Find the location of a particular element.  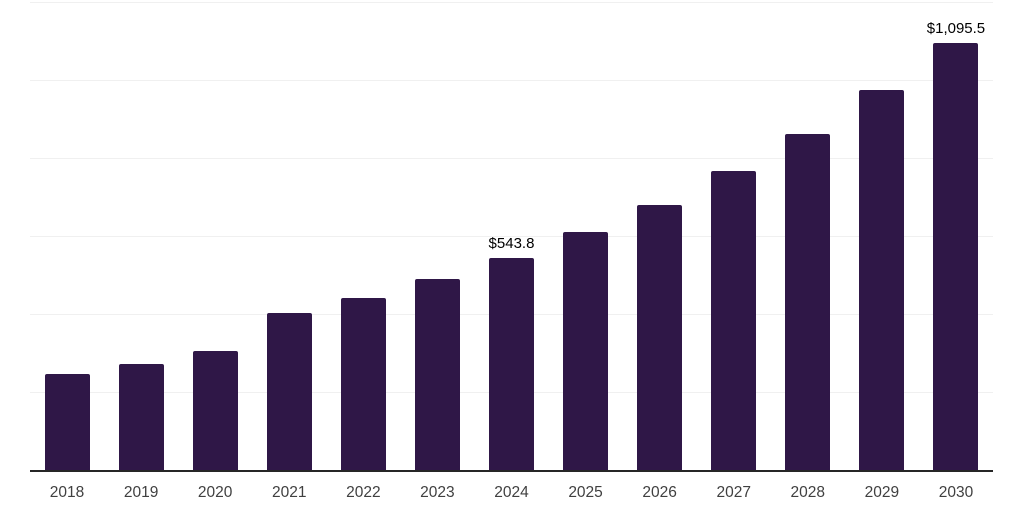

bar-2021 is located at coordinates (289, 391).